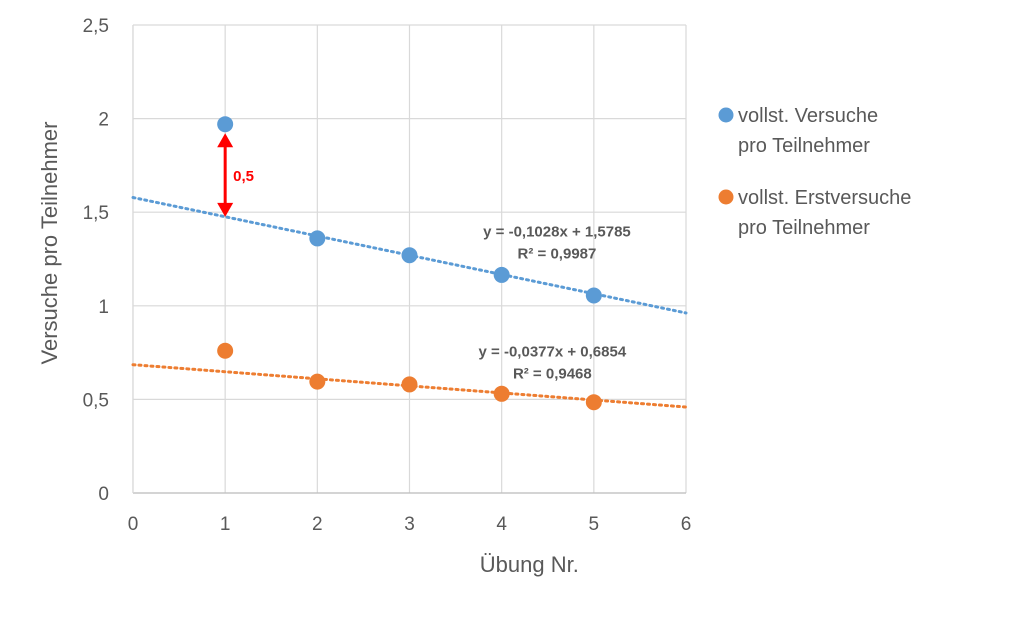 Image resolution: width=1024 pixels, height=617 pixels. Describe the element at coordinates (557, 232) in the screenshot. I see `trendline-equation: y = -0,1028x + 1,5785` at that location.